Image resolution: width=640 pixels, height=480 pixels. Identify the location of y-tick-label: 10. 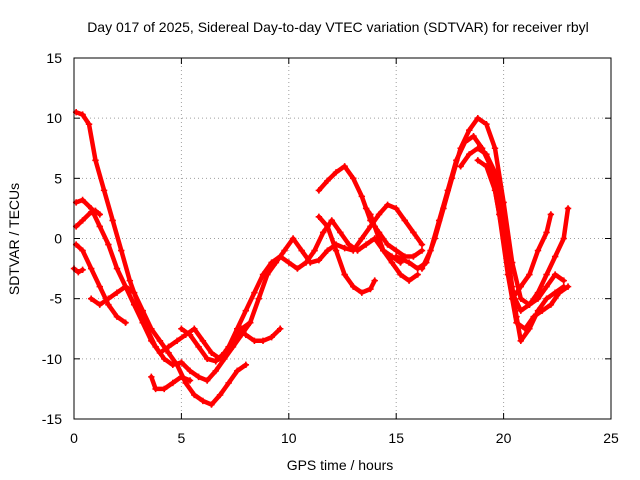
(54, 118).